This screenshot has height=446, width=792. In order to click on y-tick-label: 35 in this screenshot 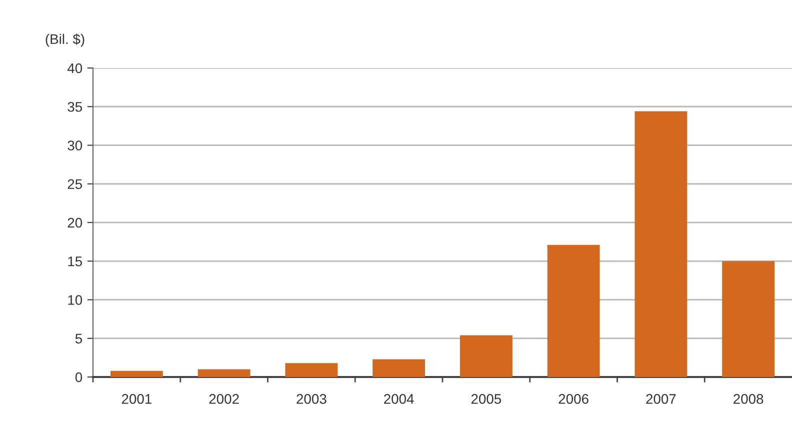, I will do `click(75, 107)`.